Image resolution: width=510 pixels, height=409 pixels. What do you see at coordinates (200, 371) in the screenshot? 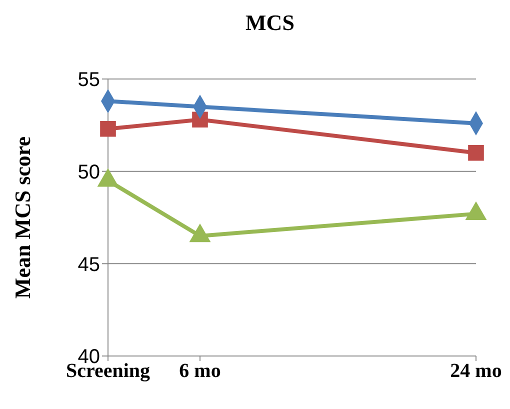
I see `x-tick-label: 6 mo` at bounding box center [200, 371].